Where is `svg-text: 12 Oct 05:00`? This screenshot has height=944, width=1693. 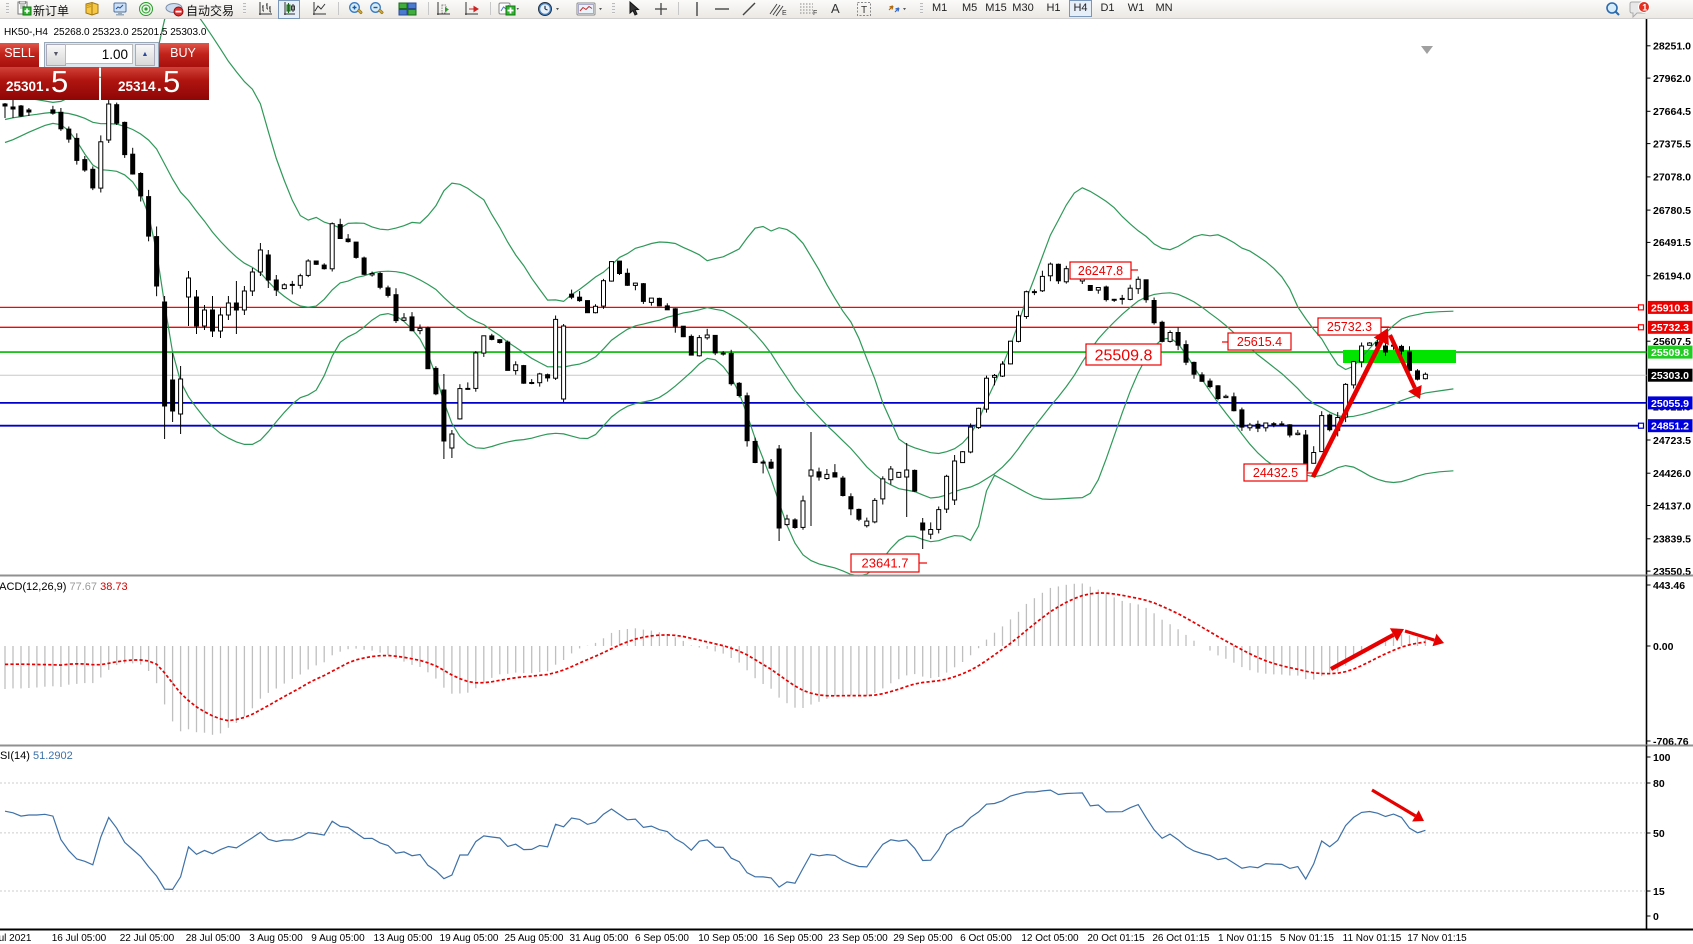 svg-text: 12 Oct 05:00 is located at coordinates (1050, 938).